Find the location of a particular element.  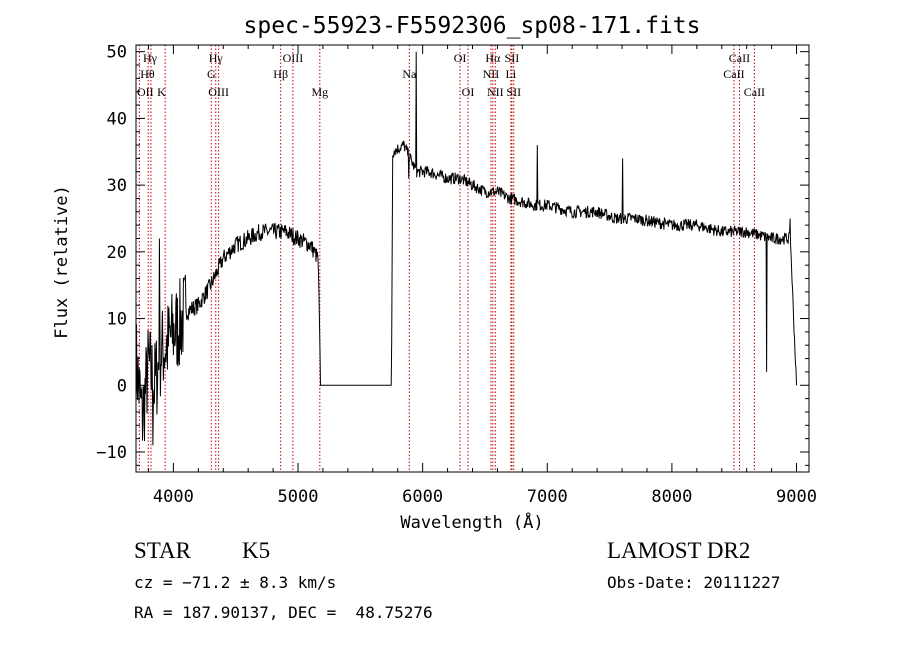

spectral-line-label-20: CaII is located at coordinates (739, 58).